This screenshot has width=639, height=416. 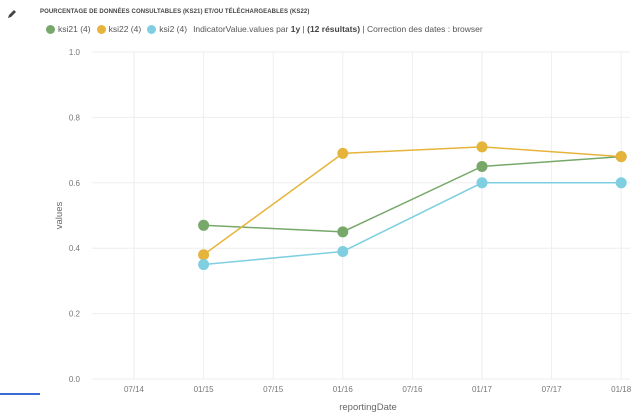 I want to click on y-tick-label: 0.0, so click(x=75, y=379).